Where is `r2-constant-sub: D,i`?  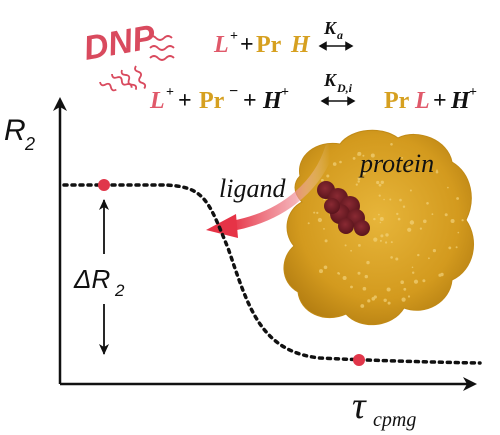
r2-constant-sub: D,i is located at coordinates (344, 88).